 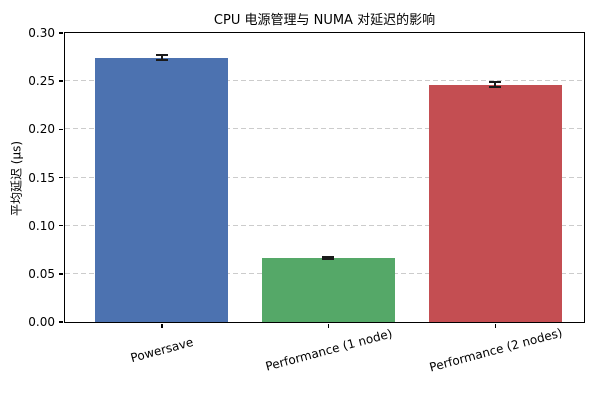 What do you see at coordinates (495, 350) in the screenshot?
I see `x-tick-label-performance-2-nodes: Performance (2 nodes)` at bounding box center [495, 350].